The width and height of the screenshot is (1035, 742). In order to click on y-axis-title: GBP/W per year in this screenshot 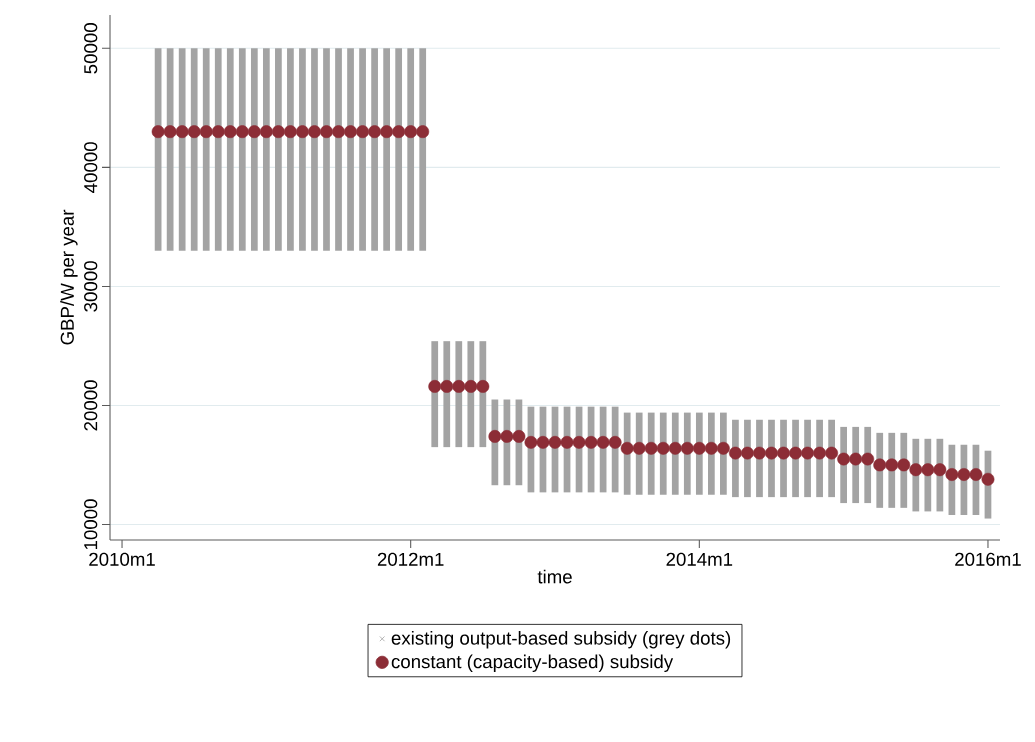, I will do `click(69, 277)`.